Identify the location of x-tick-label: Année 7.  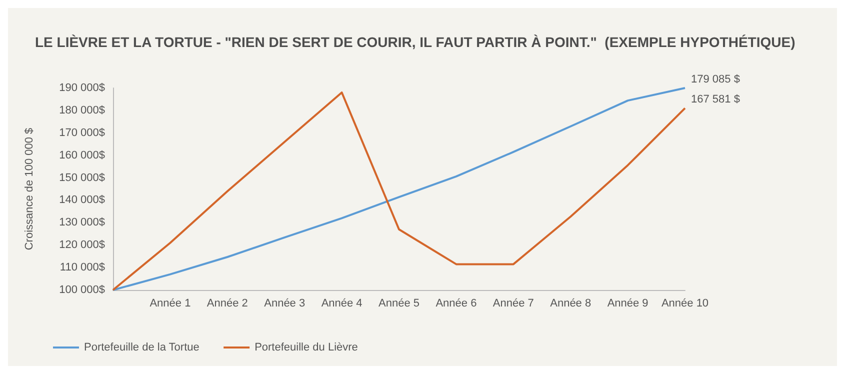
(513, 304).